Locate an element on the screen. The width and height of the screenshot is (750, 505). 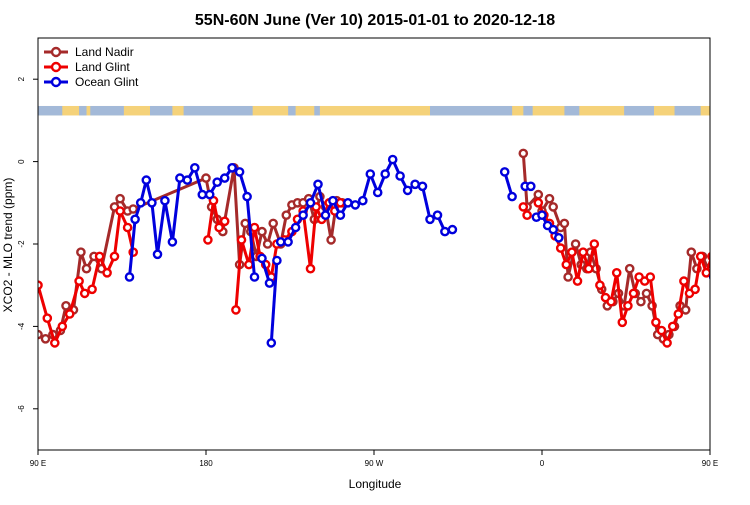
y-tick-label: 0 is located at coordinates (21, 161).